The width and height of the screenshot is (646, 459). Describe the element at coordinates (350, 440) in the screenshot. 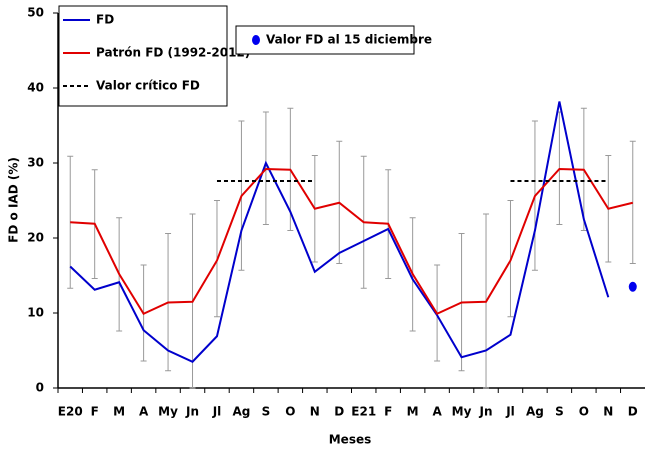

I see `x-axis-label: Meses` at that location.